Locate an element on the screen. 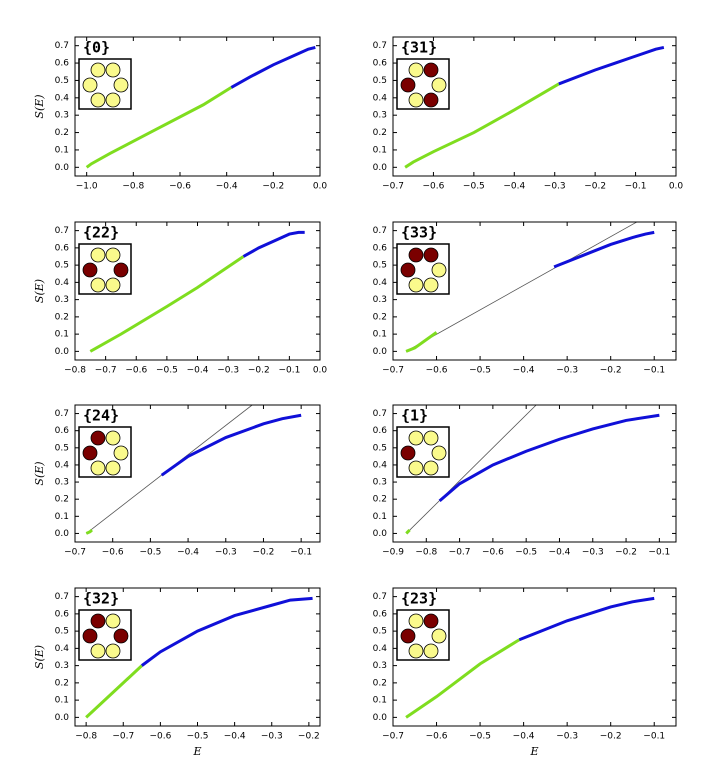  subplot-title: {23} is located at coordinates (419, 599).